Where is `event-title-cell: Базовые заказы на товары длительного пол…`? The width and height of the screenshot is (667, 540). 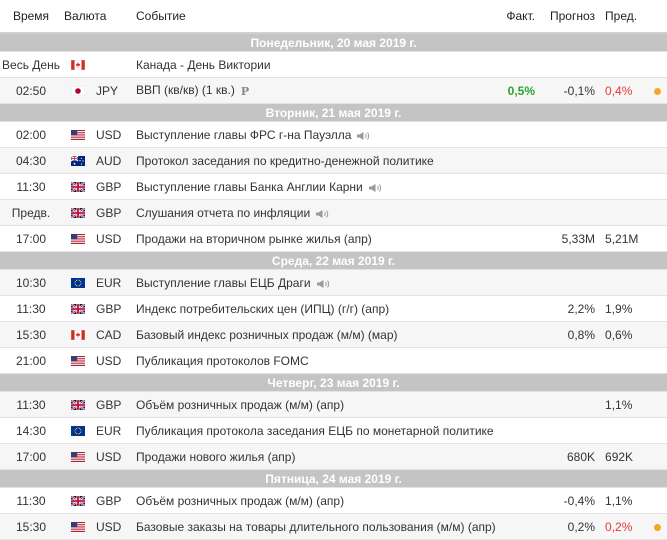
event-title-cell: Базовые заказы на товары длительного пол… is located at coordinates (316, 526).